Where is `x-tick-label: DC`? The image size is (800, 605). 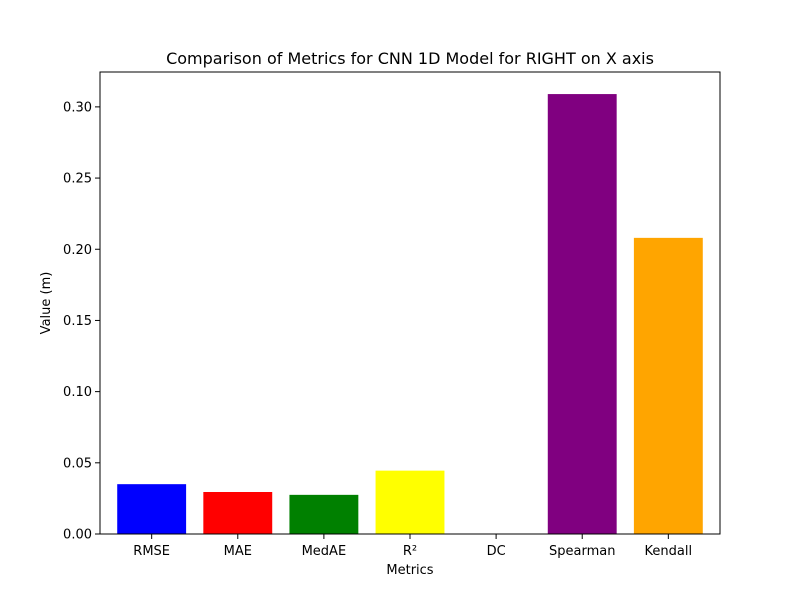 x-tick-label: DC is located at coordinates (496, 551).